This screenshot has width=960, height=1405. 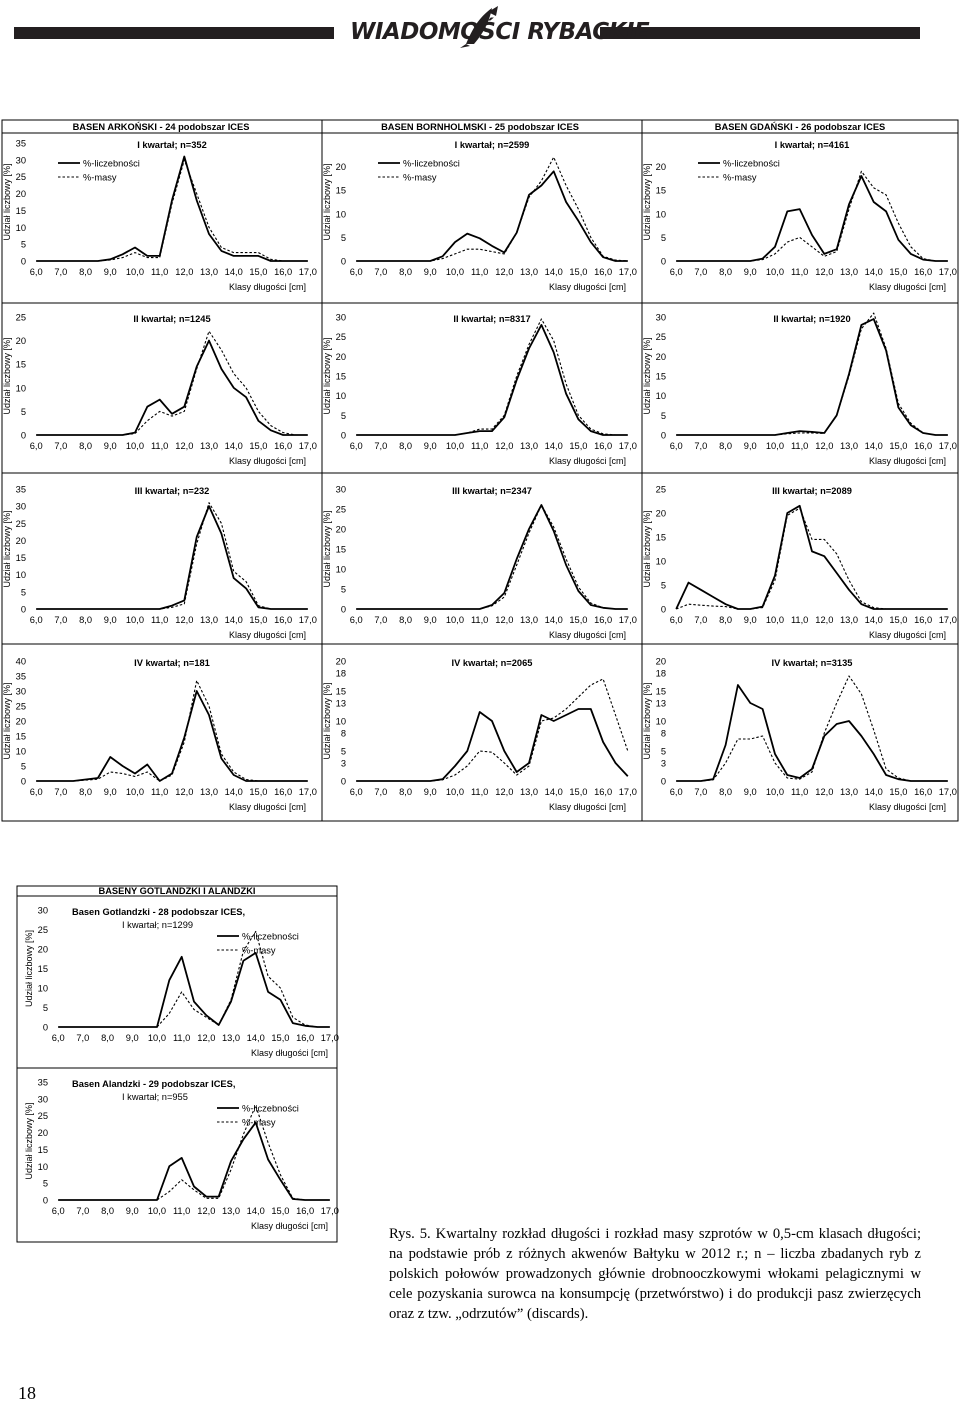 What do you see at coordinates (172, 145) in the screenshot?
I see `chart-title: I kwartał; n=352` at bounding box center [172, 145].